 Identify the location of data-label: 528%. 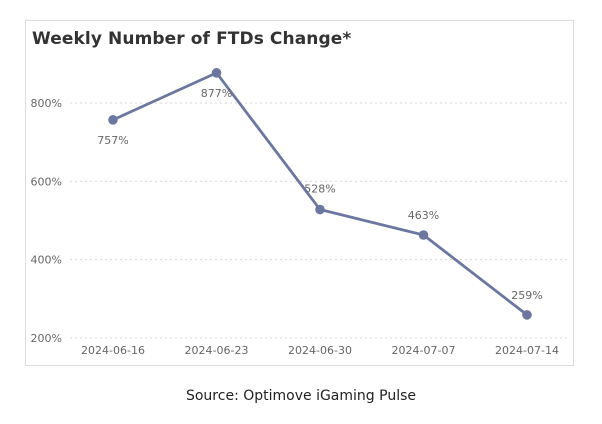
(319, 189).